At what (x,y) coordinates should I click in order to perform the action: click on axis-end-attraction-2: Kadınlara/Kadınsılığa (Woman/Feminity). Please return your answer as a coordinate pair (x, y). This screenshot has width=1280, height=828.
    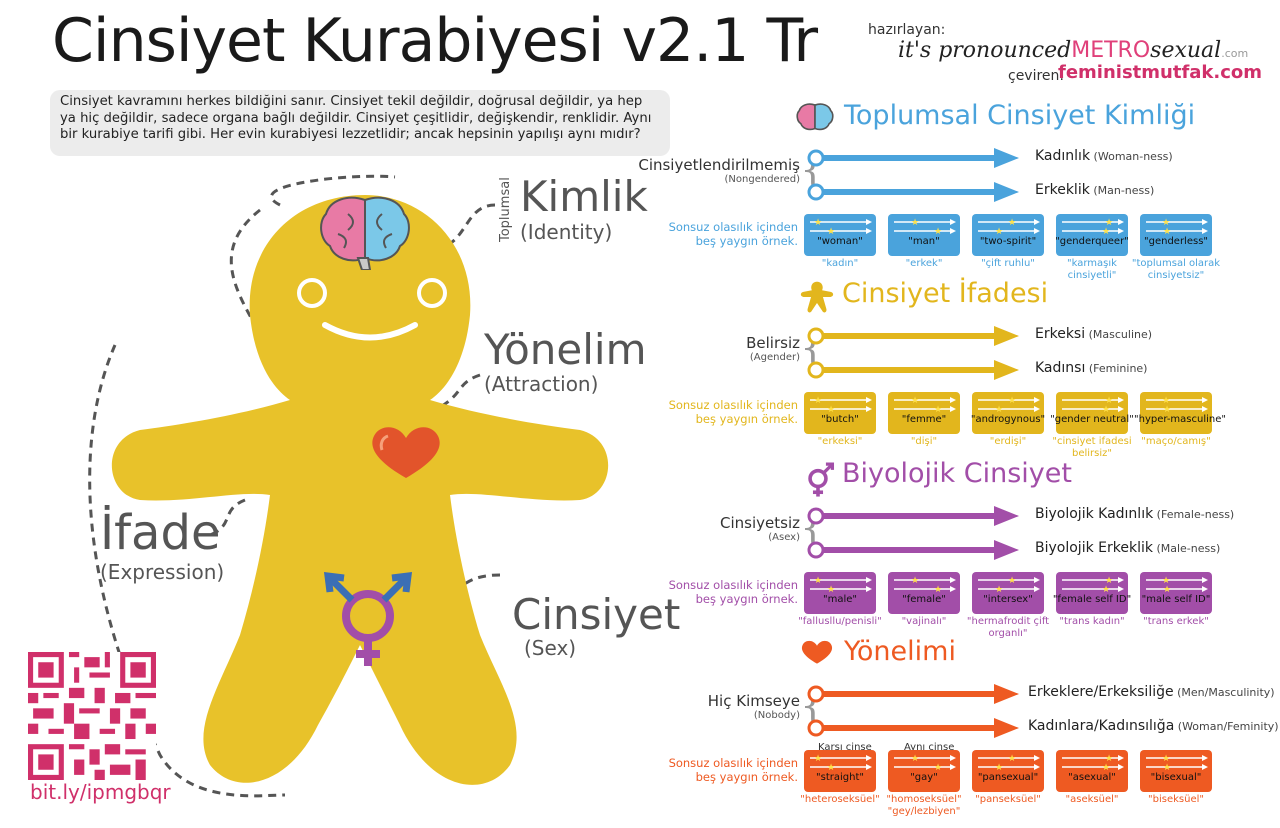
    Looking at the image, I should click on (1153, 726).